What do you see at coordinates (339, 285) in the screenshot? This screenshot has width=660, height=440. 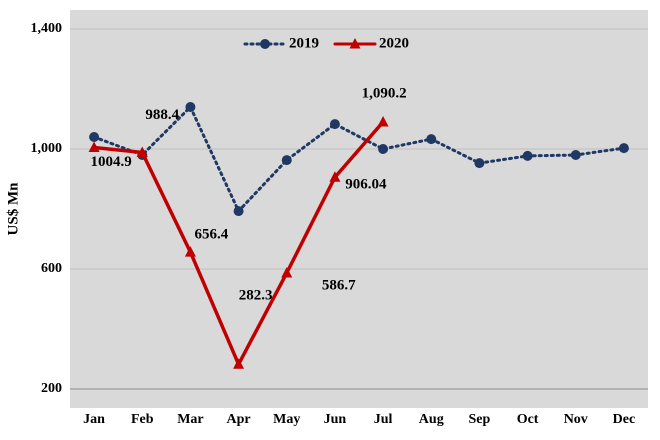 I see `data-label: 586.7` at bounding box center [339, 285].